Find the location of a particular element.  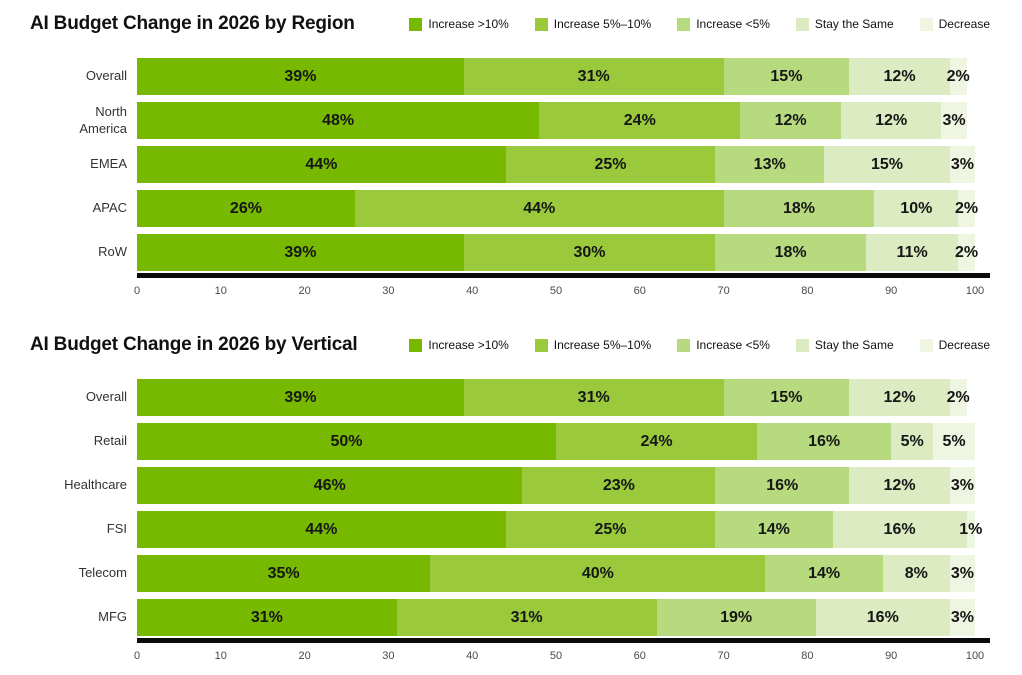

bar-segment: 19% is located at coordinates (736, 617).